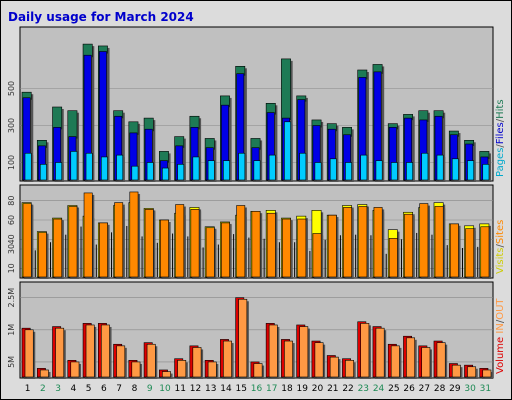 The height and width of the screenshot is (400, 512). Describe the element at coordinates (11, 362) in the screenshot. I see `tick-label-volume: 5M` at that location.